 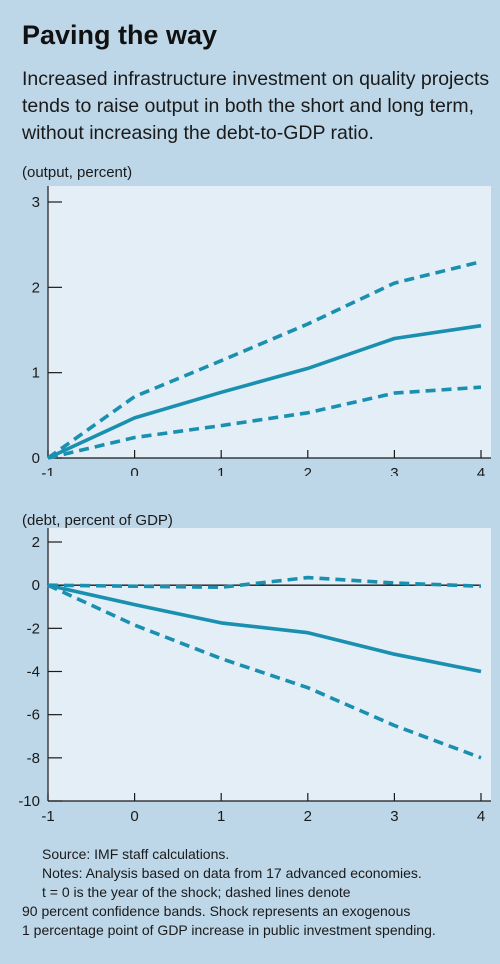 I want to click on source-note: Source: IMF staff calculations., so click(x=136, y=854).